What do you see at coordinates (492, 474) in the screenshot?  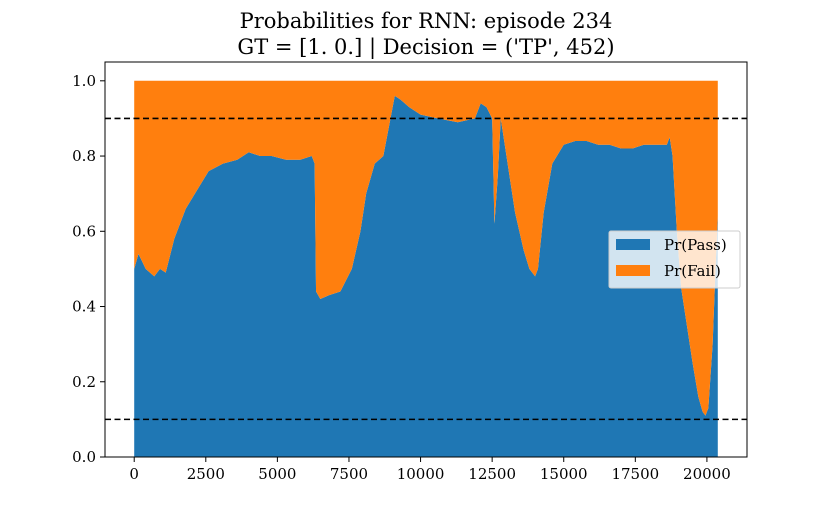 I see `x-tick-label: 12500` at bounding box center [492, 474].